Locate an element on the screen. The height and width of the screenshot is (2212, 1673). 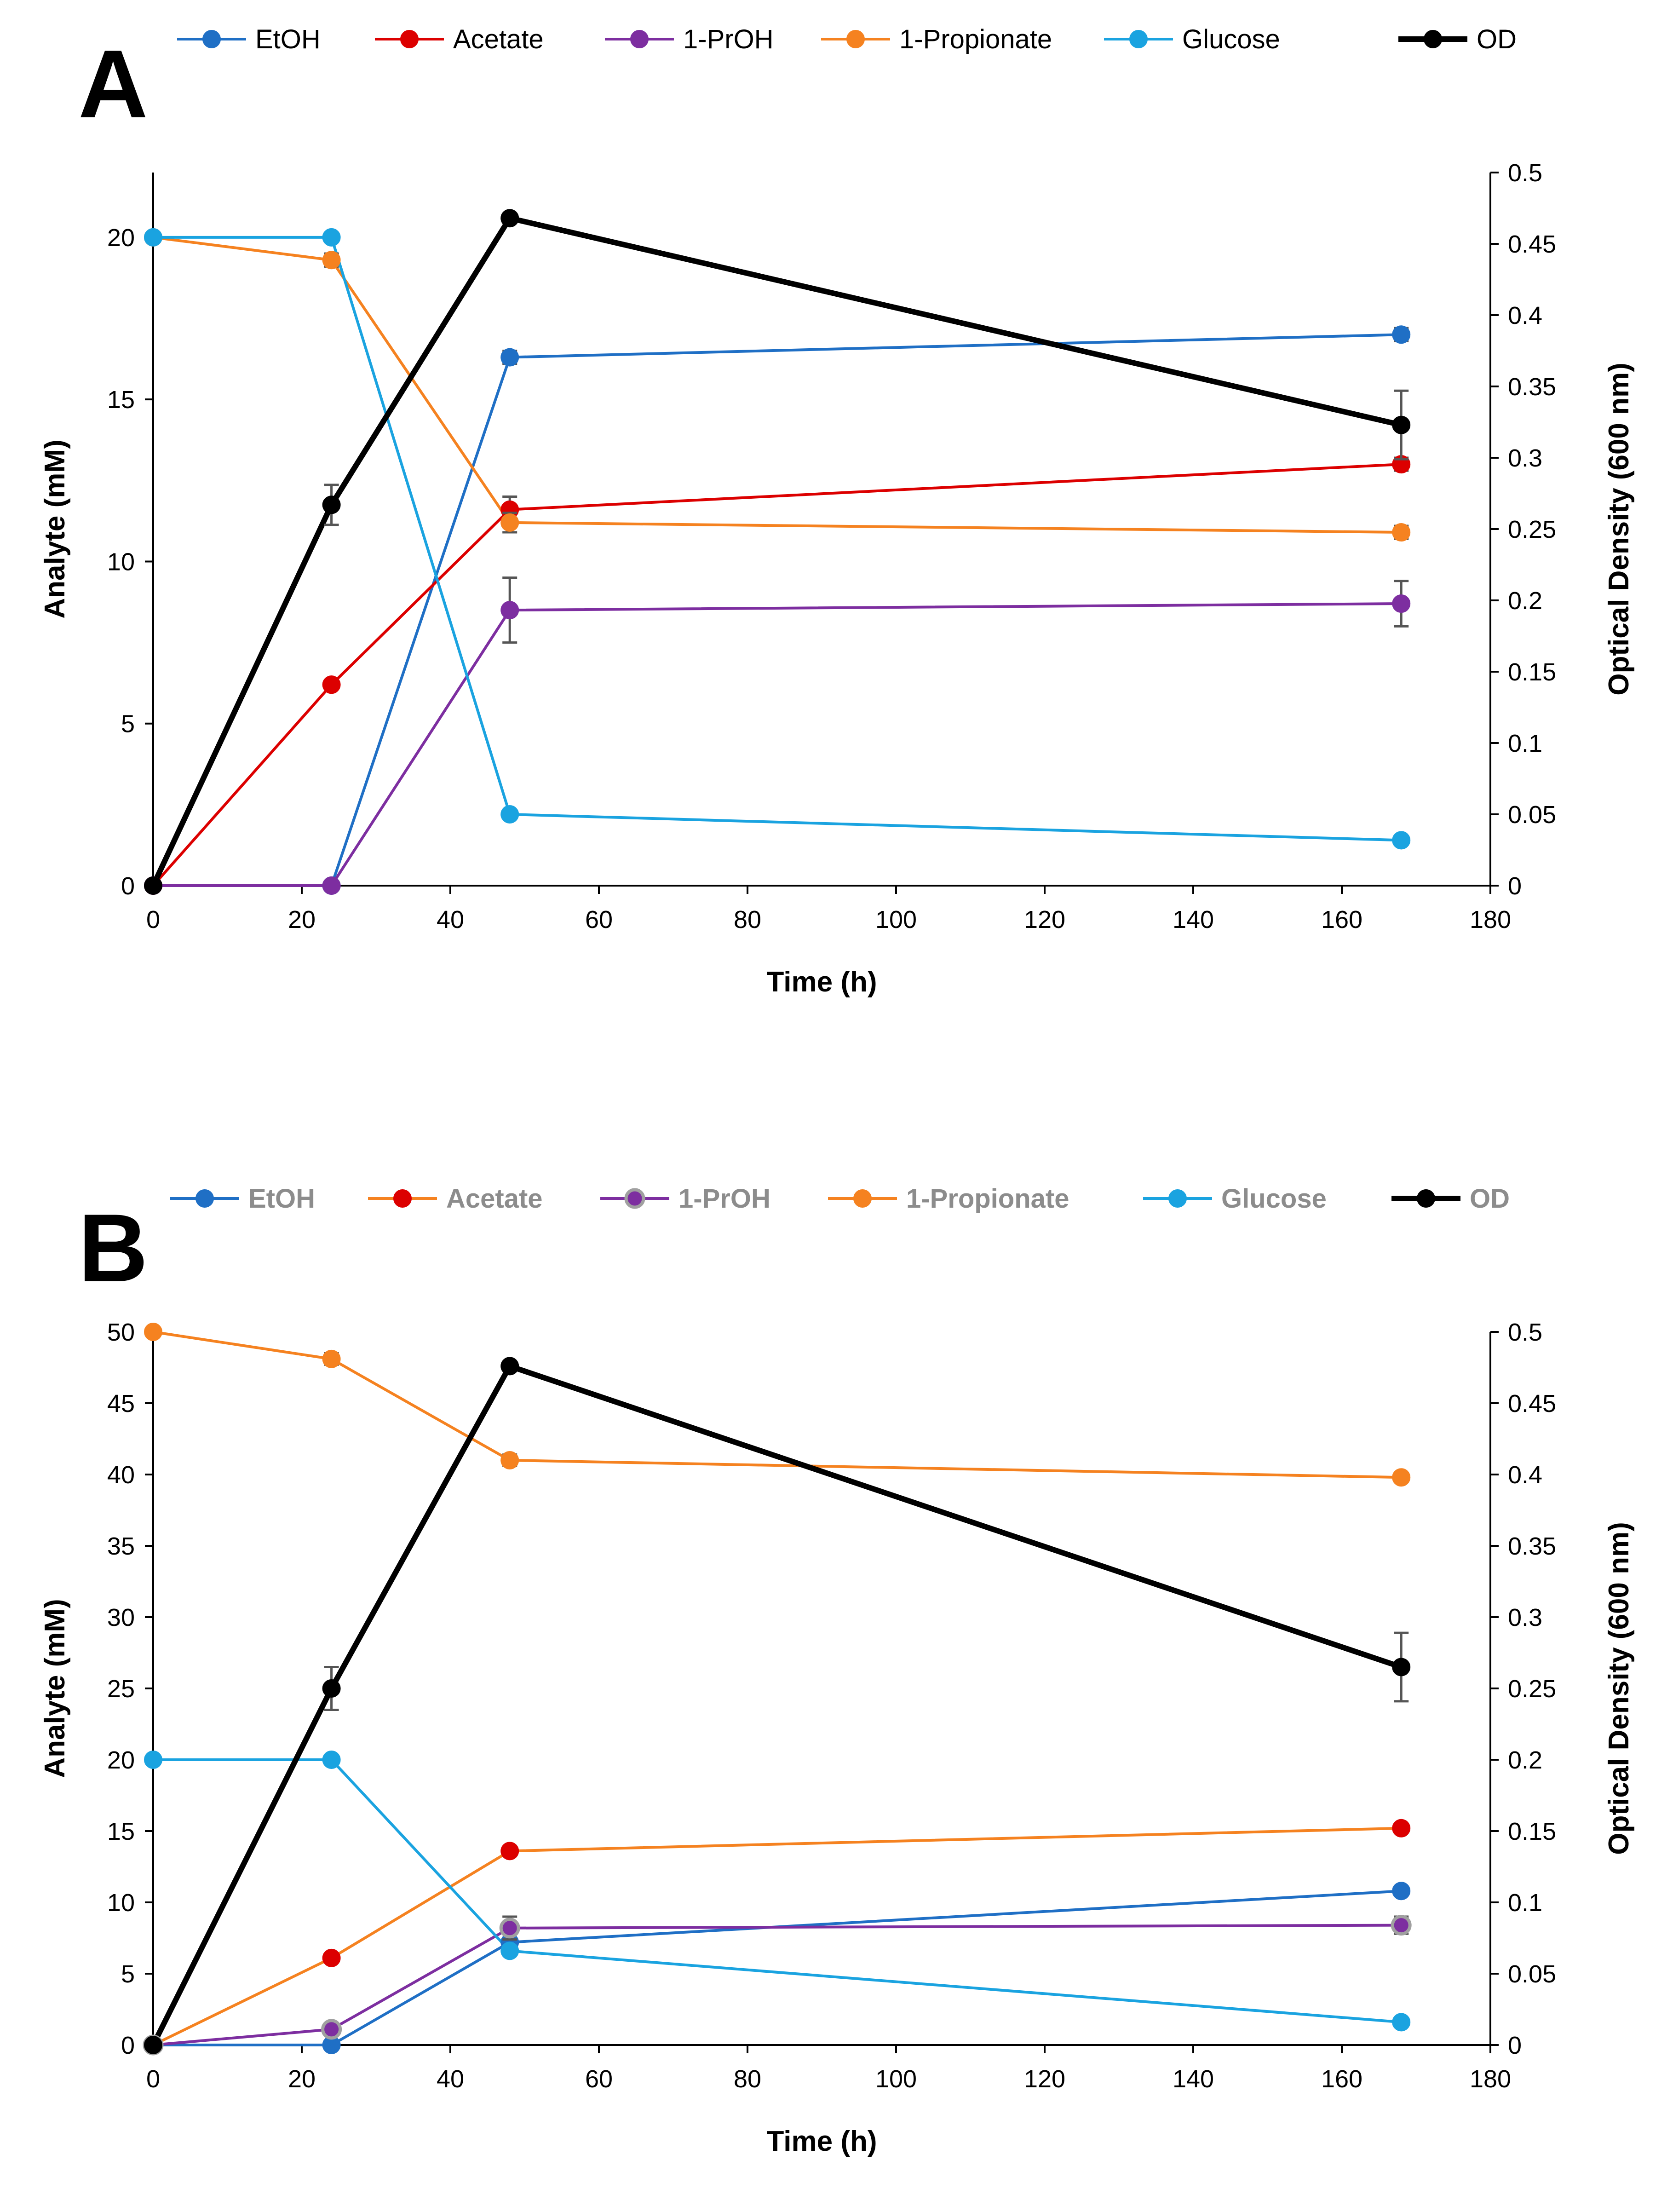
series-line-glucose is located at coordinates (777, 1891).